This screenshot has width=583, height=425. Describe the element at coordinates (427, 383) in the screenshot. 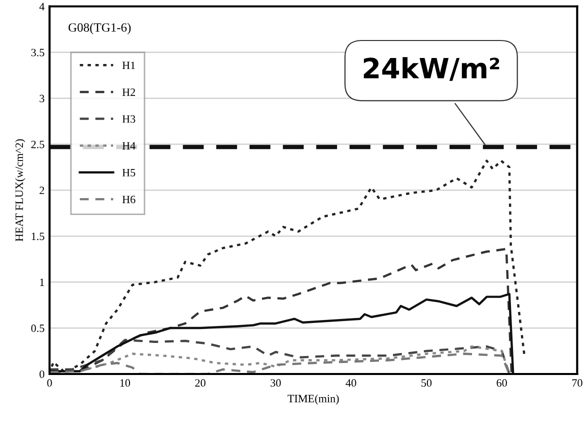

I see `x-tick-label: 50` at that location.